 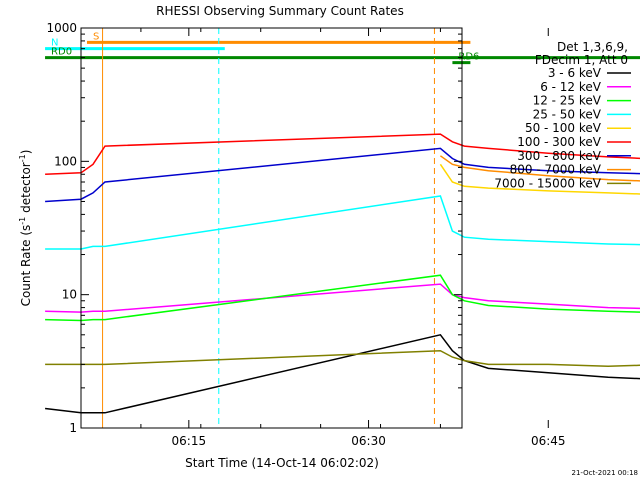 I want to click on legend-label-2: 12 - 25 keV, so click(x=567, y=101).